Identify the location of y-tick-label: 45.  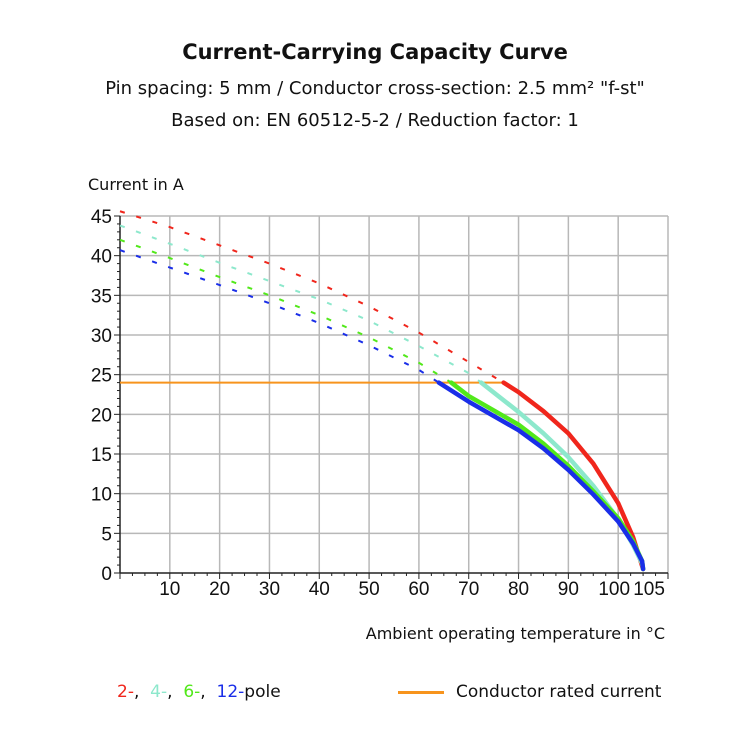
(101, 217).